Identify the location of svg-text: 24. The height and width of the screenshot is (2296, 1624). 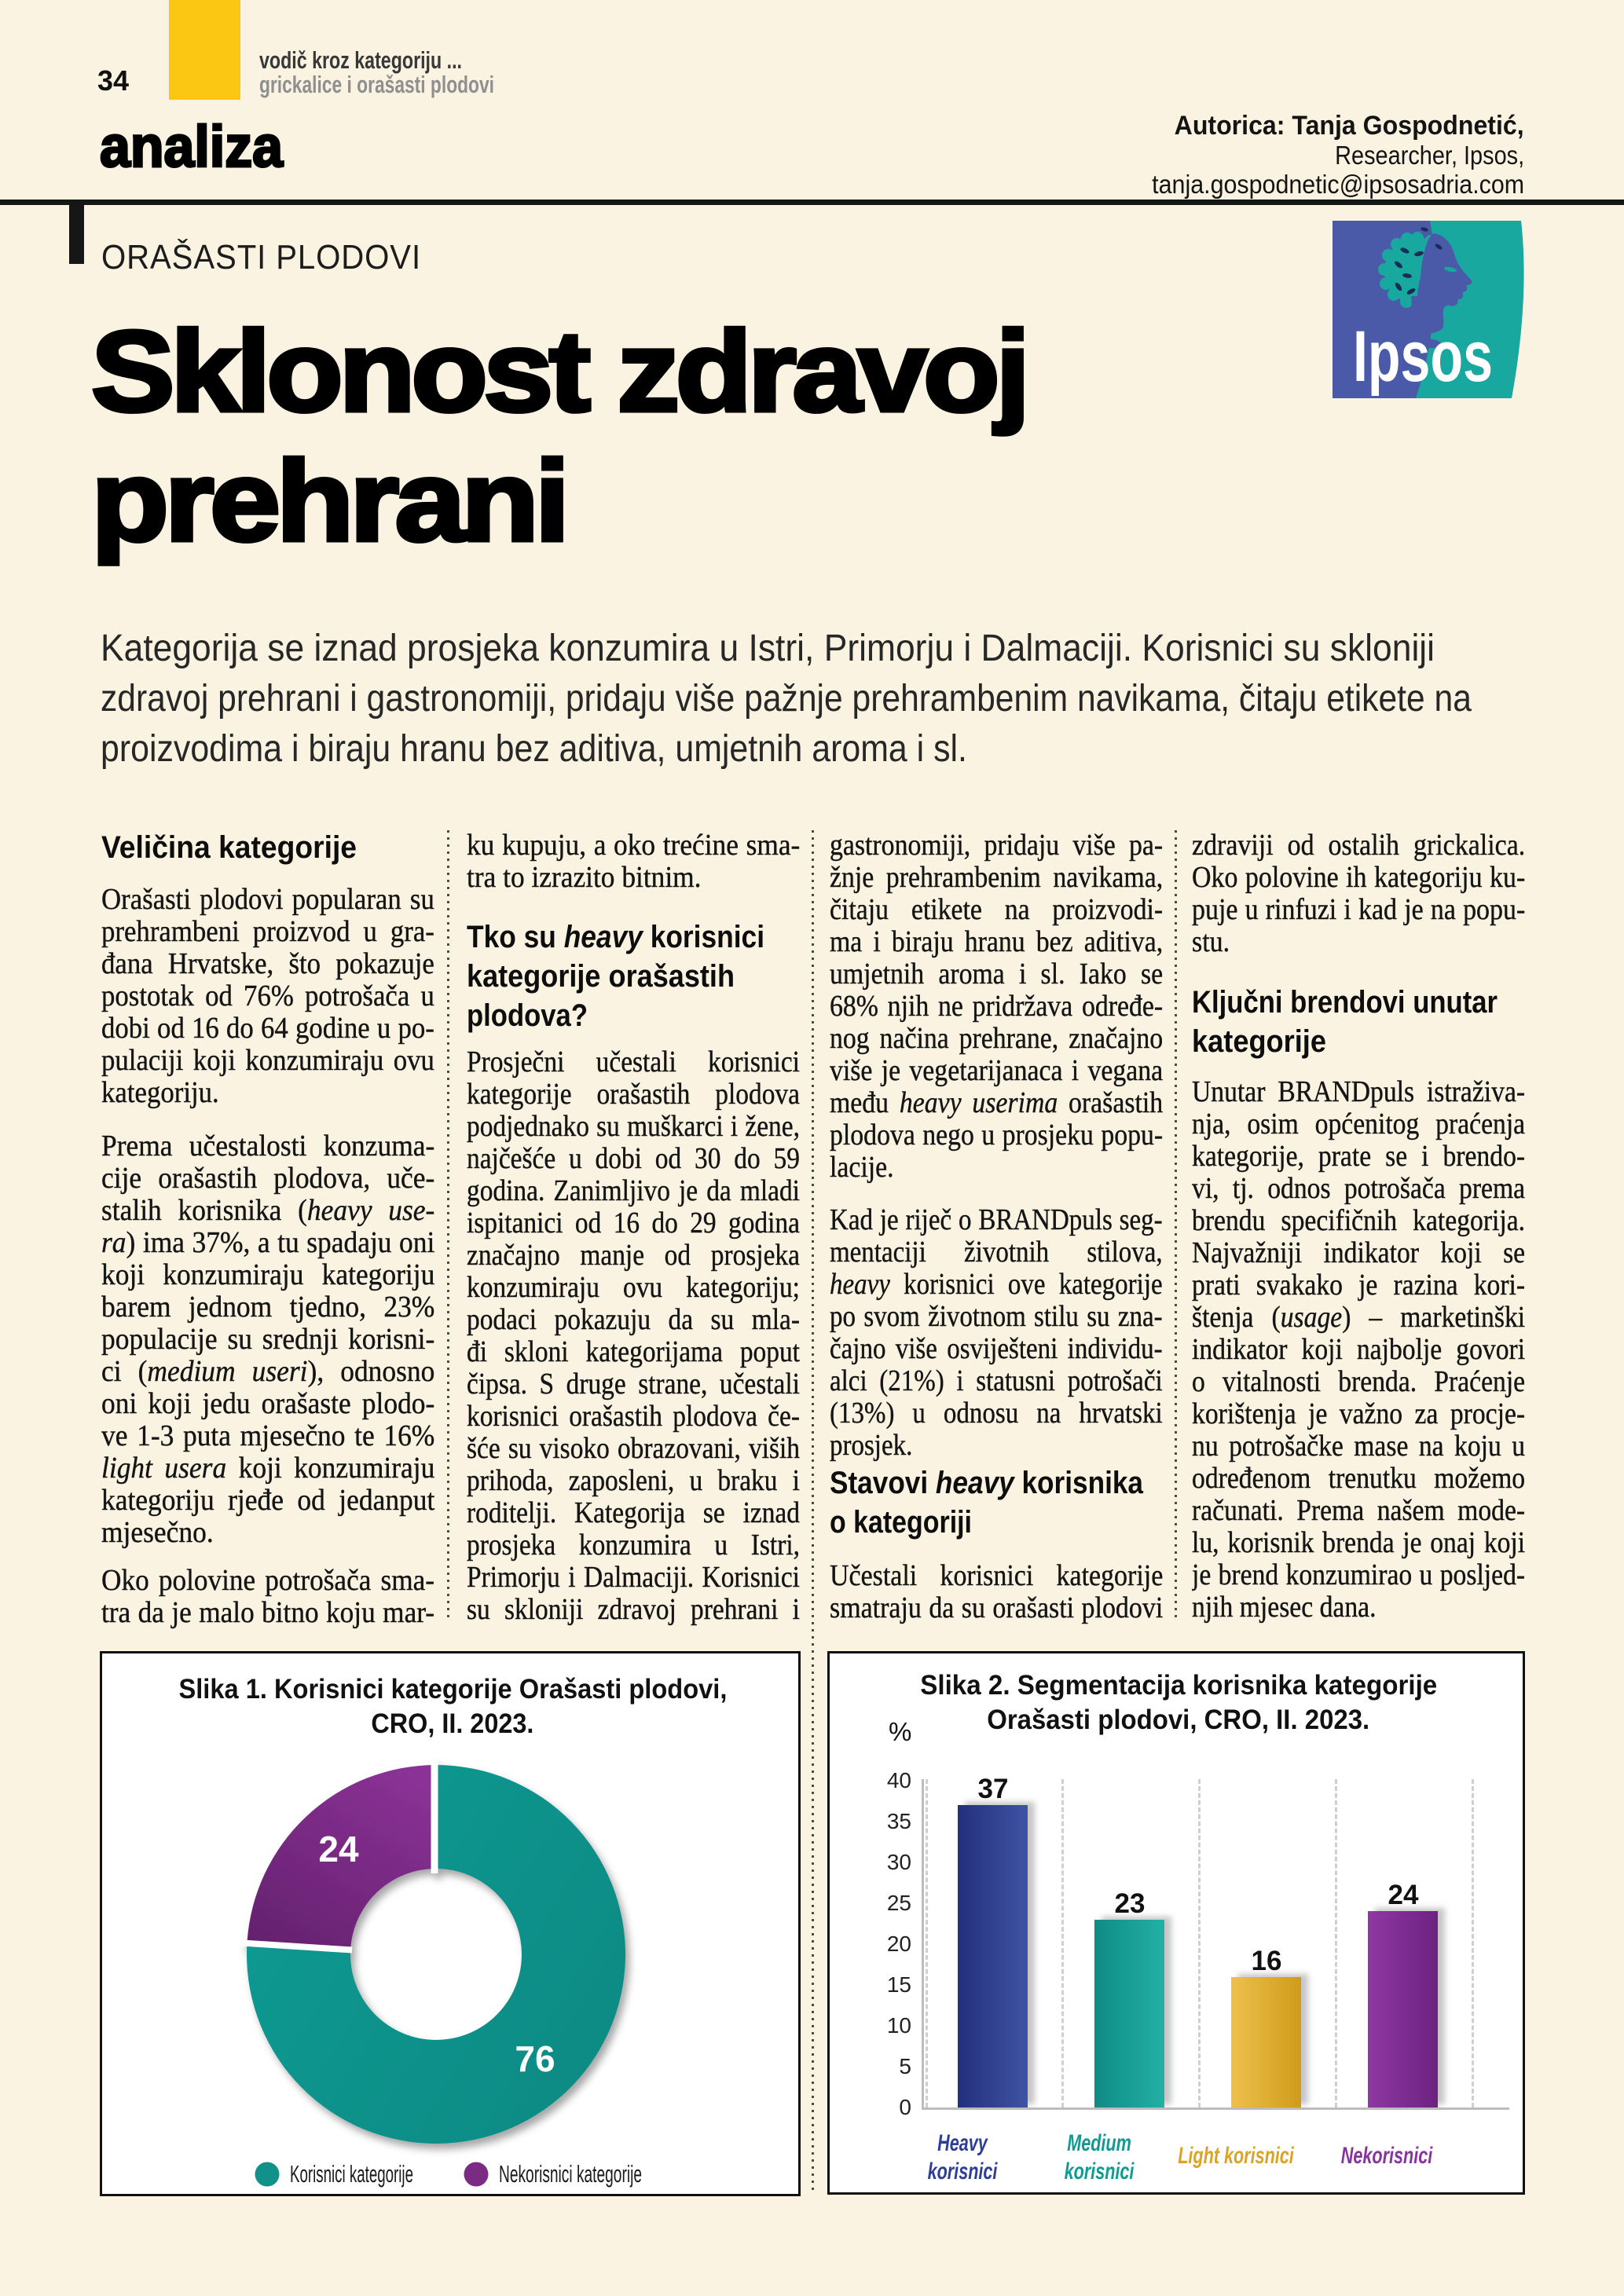
(338, 1849).